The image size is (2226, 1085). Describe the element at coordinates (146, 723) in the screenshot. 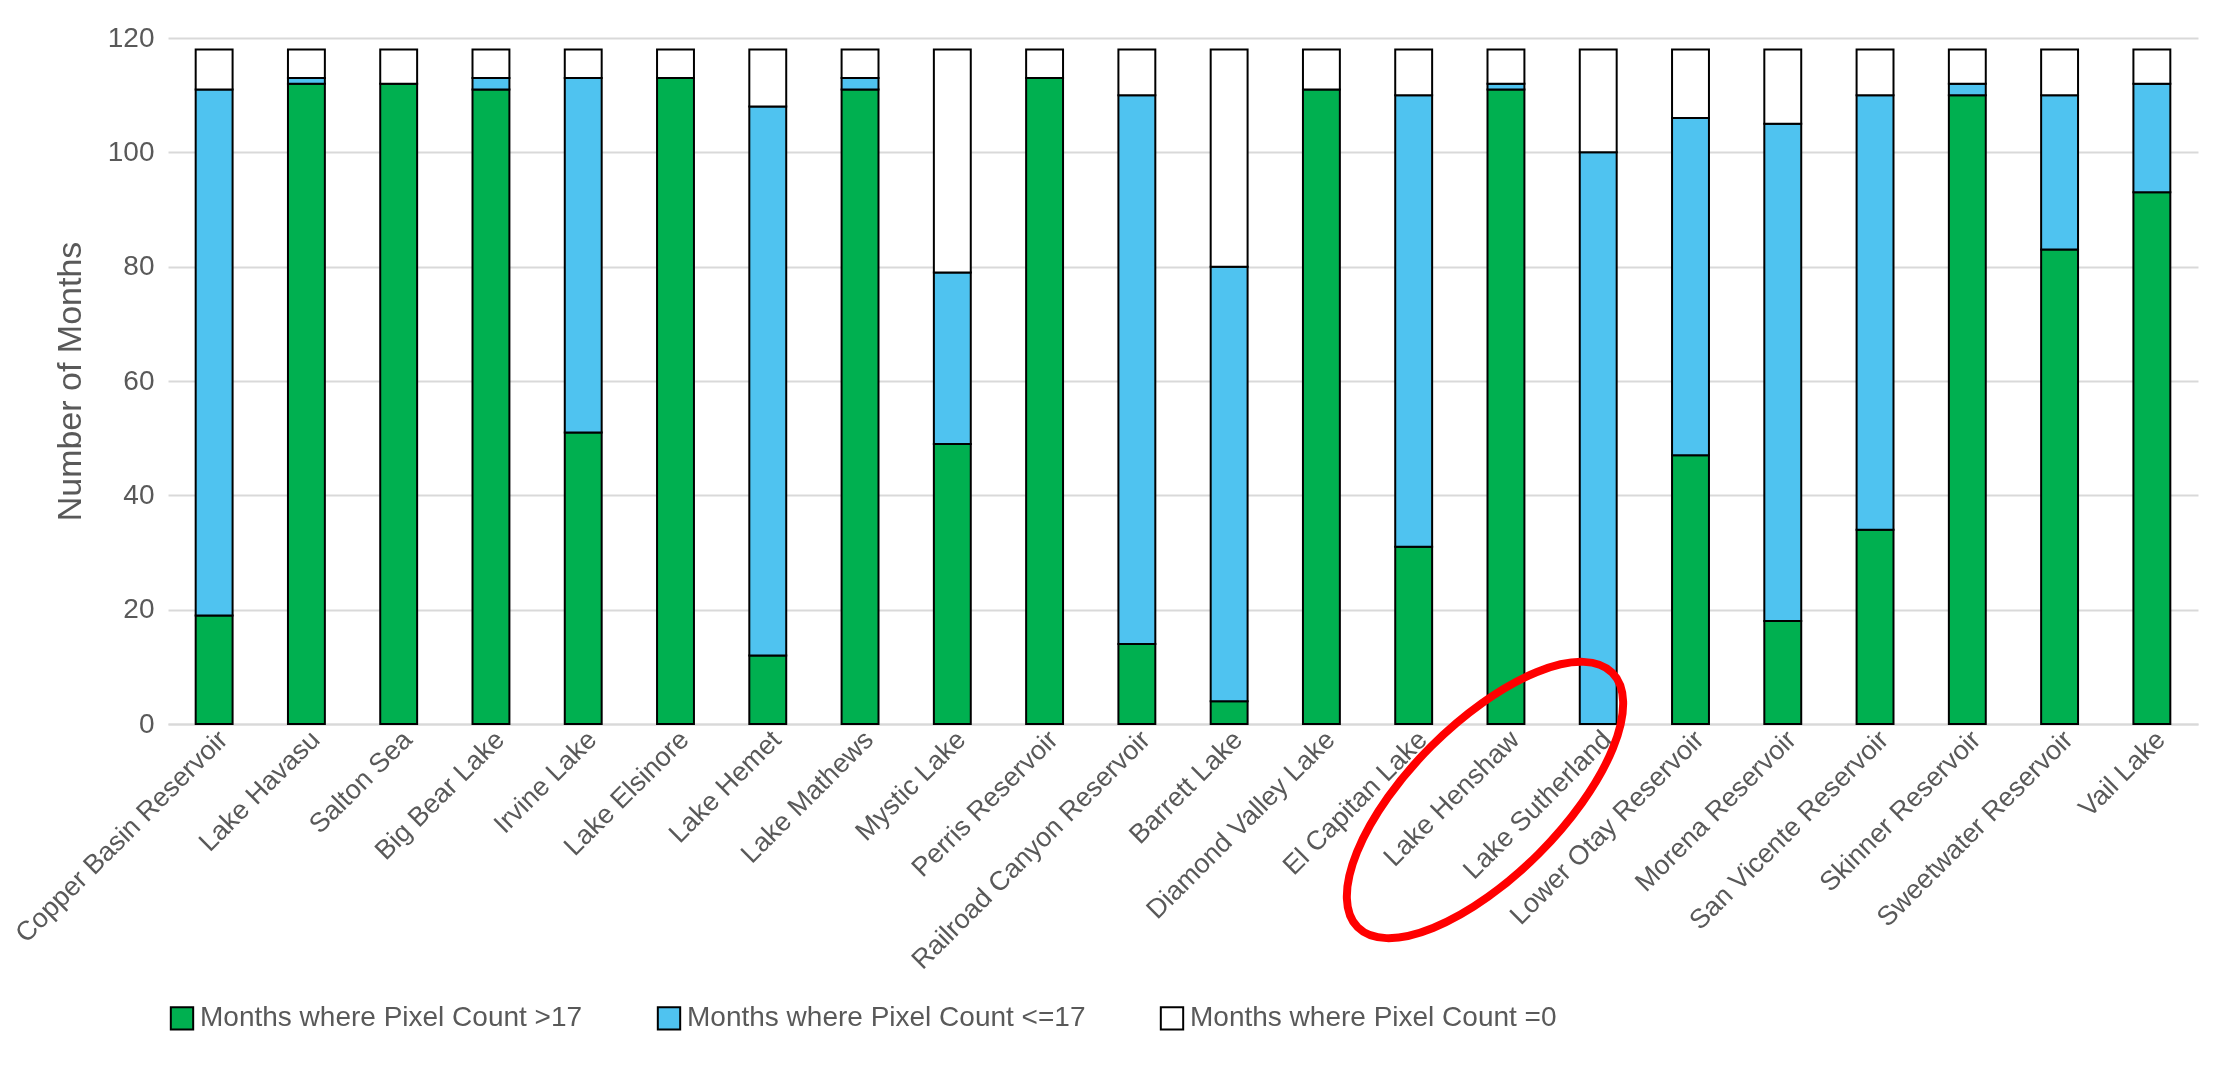

I see `y-tick-label: 0` at that location.